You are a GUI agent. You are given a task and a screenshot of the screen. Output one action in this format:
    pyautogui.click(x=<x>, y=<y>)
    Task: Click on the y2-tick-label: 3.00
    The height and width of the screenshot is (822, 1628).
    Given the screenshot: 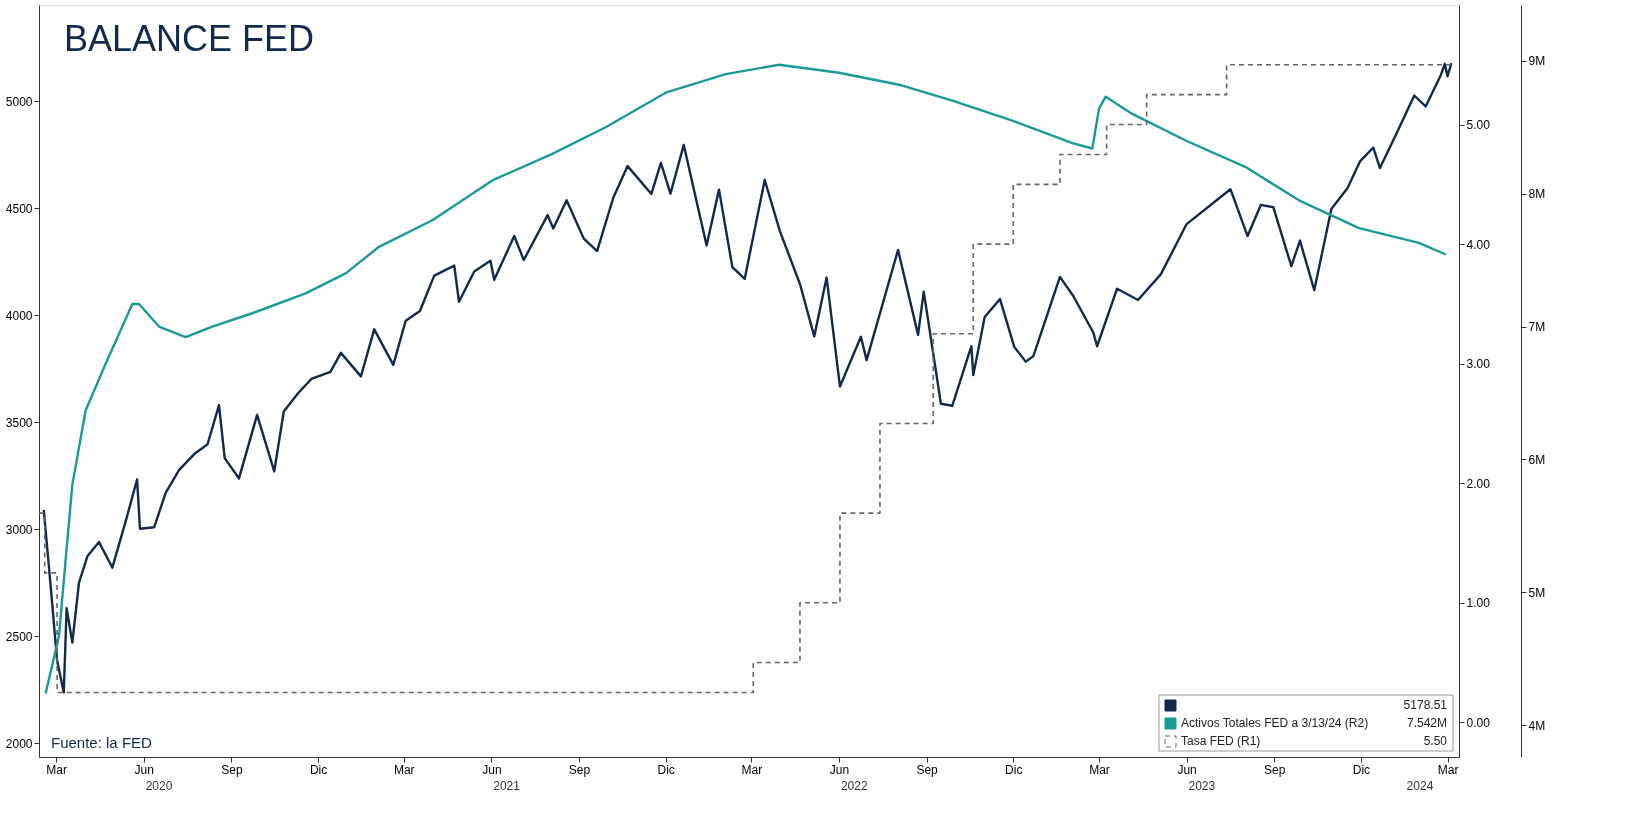 What is the action you would take?
    pyautogui.click(x=1478, y=364)
    